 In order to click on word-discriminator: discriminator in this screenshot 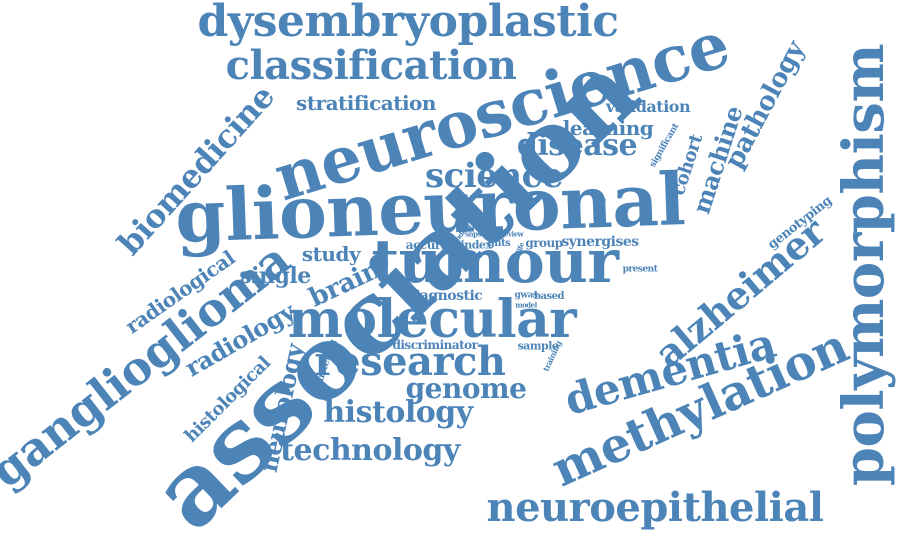, I will do `click(435, 345)`.